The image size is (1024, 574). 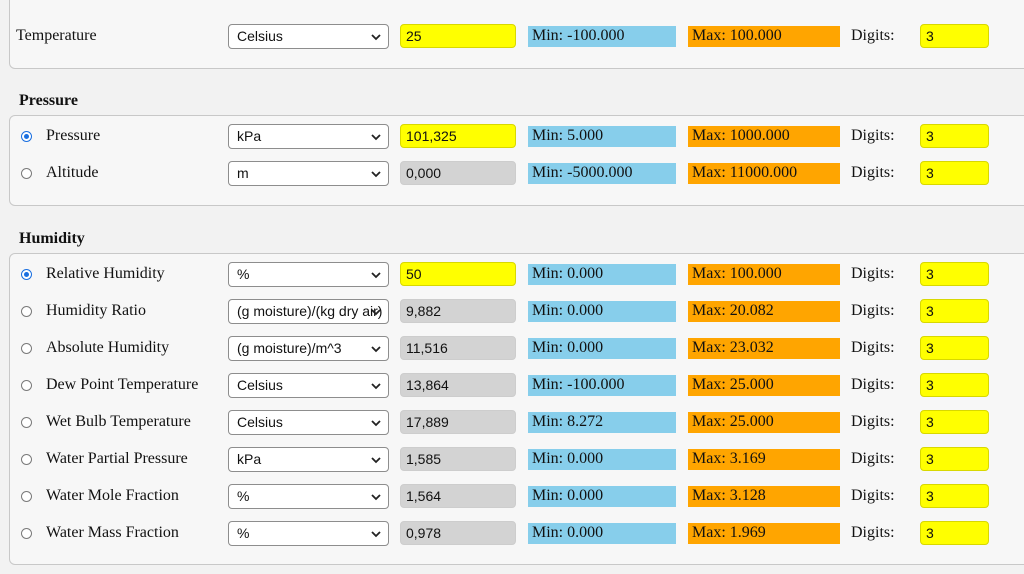 What do you see at coordinates (249, 136) in the screenshot?
I see `pressure-unit-value: kPa` at bounding box center [249, 136].